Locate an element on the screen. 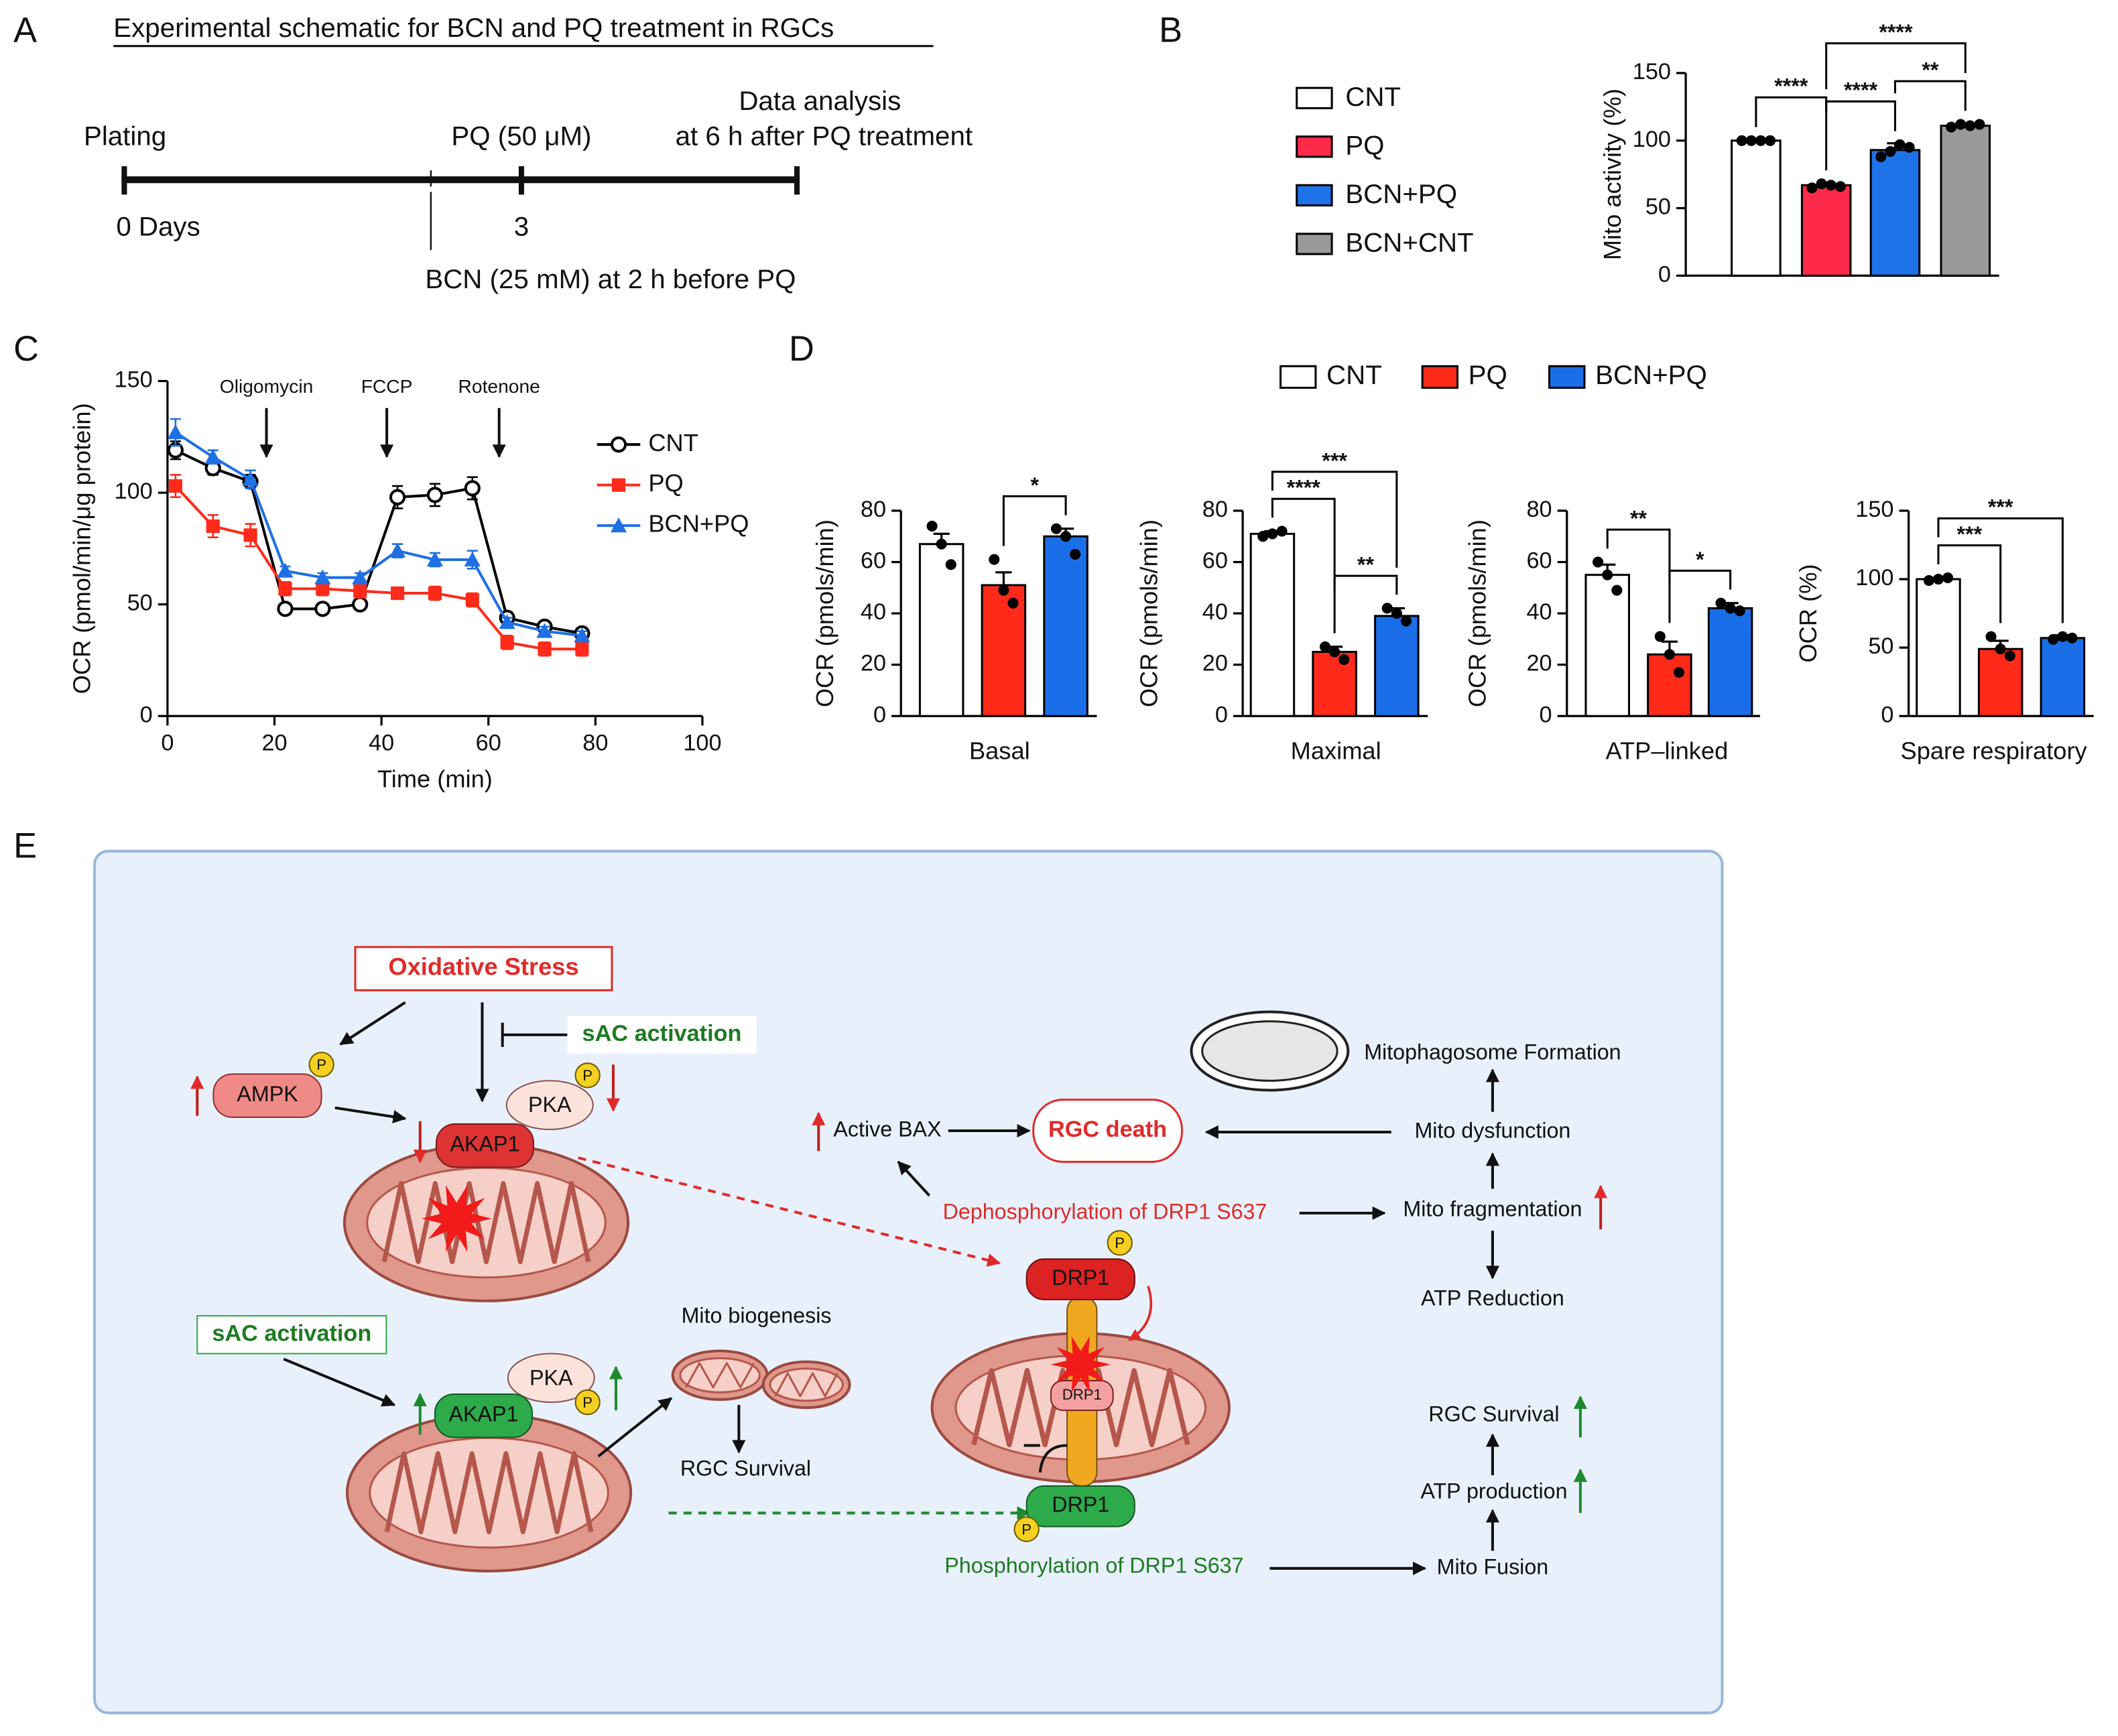  x-tick-label: 0 is located at coordinates (167, 744).